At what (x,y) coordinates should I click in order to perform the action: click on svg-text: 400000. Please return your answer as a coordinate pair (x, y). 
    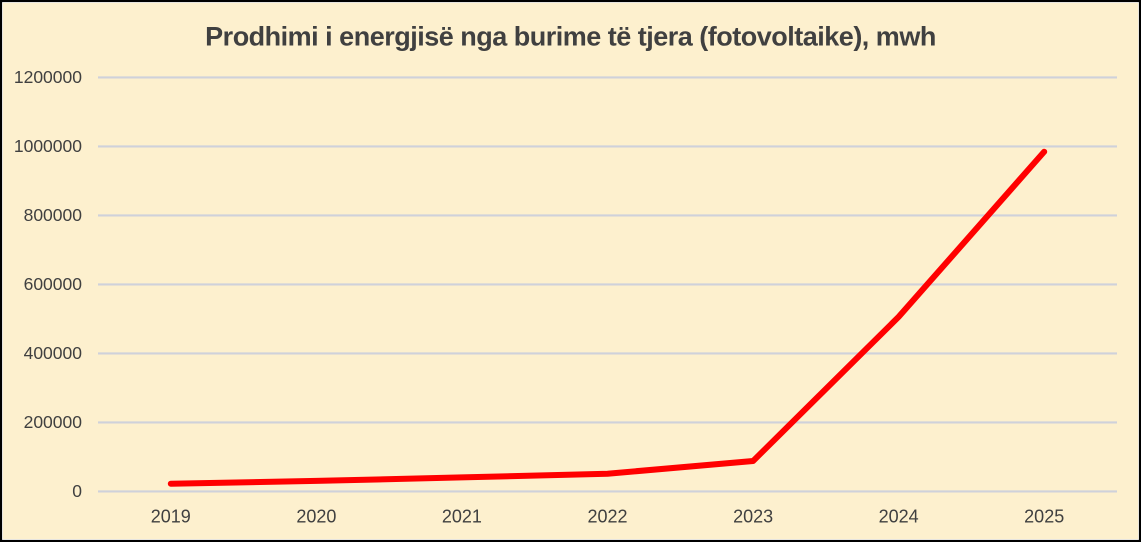
    Looking at the image, I should click on (53, 353).